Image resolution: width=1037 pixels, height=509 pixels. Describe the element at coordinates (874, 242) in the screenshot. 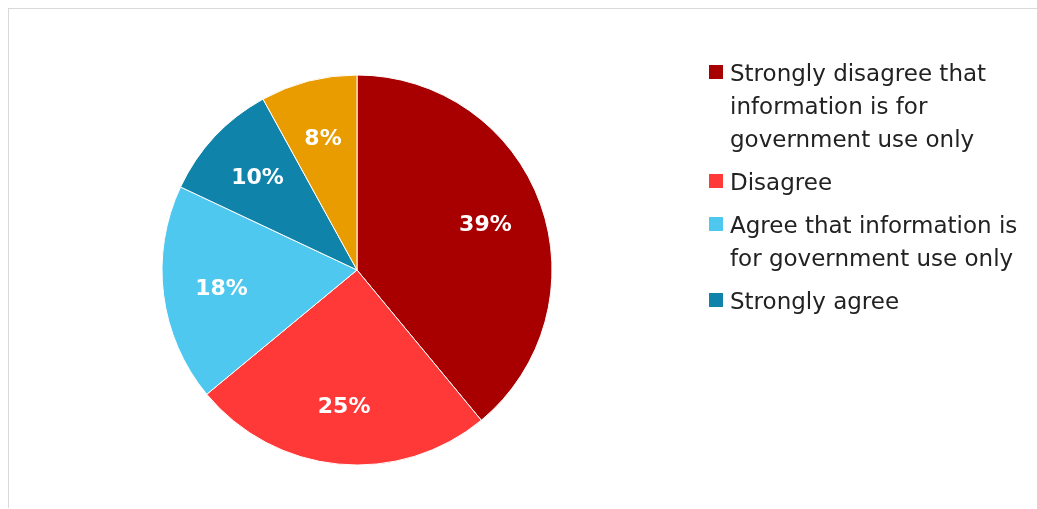

I see `legend-label: Agree that information is for government use only` at that location.